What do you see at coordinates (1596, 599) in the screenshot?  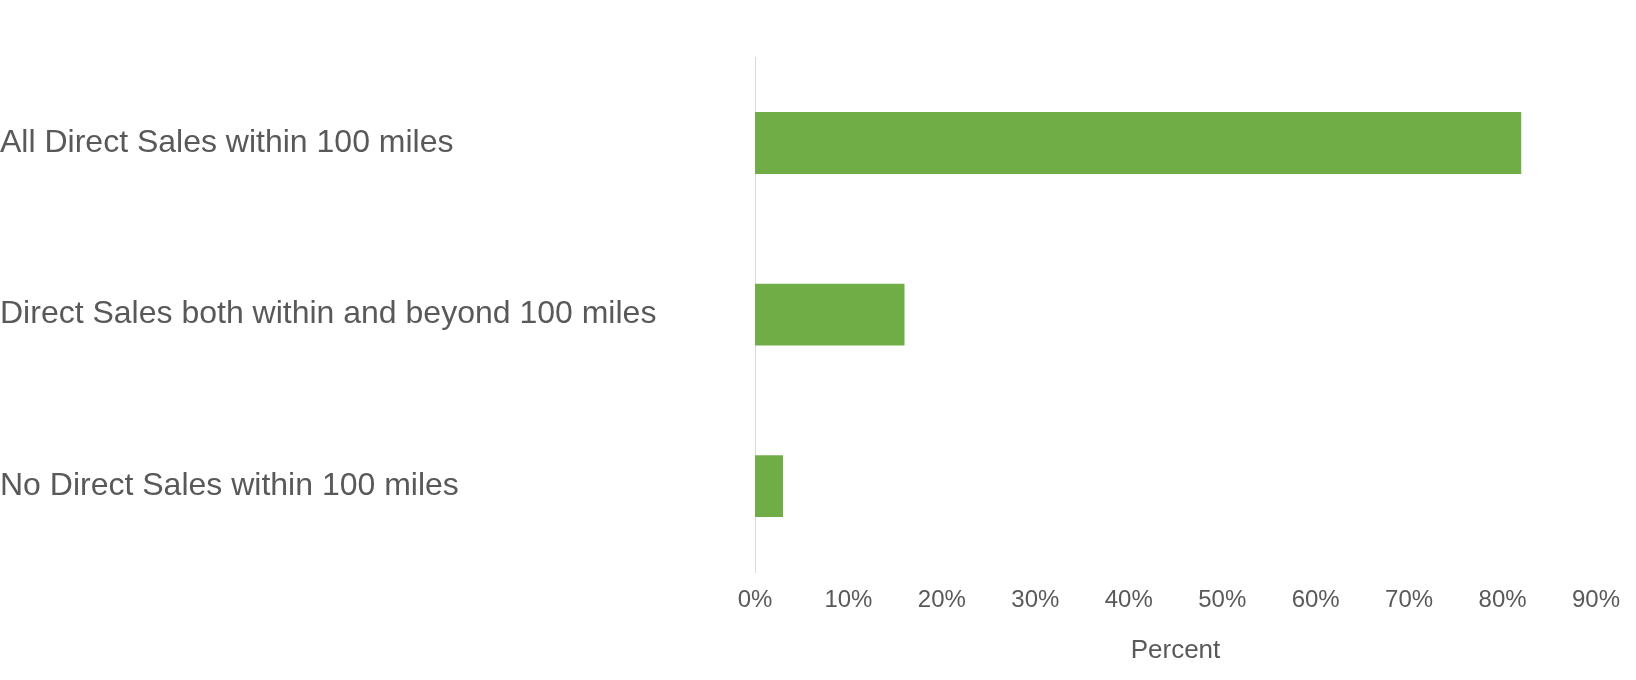 I see `x-tick-label: 90%` at bounding box center [1596, 599].